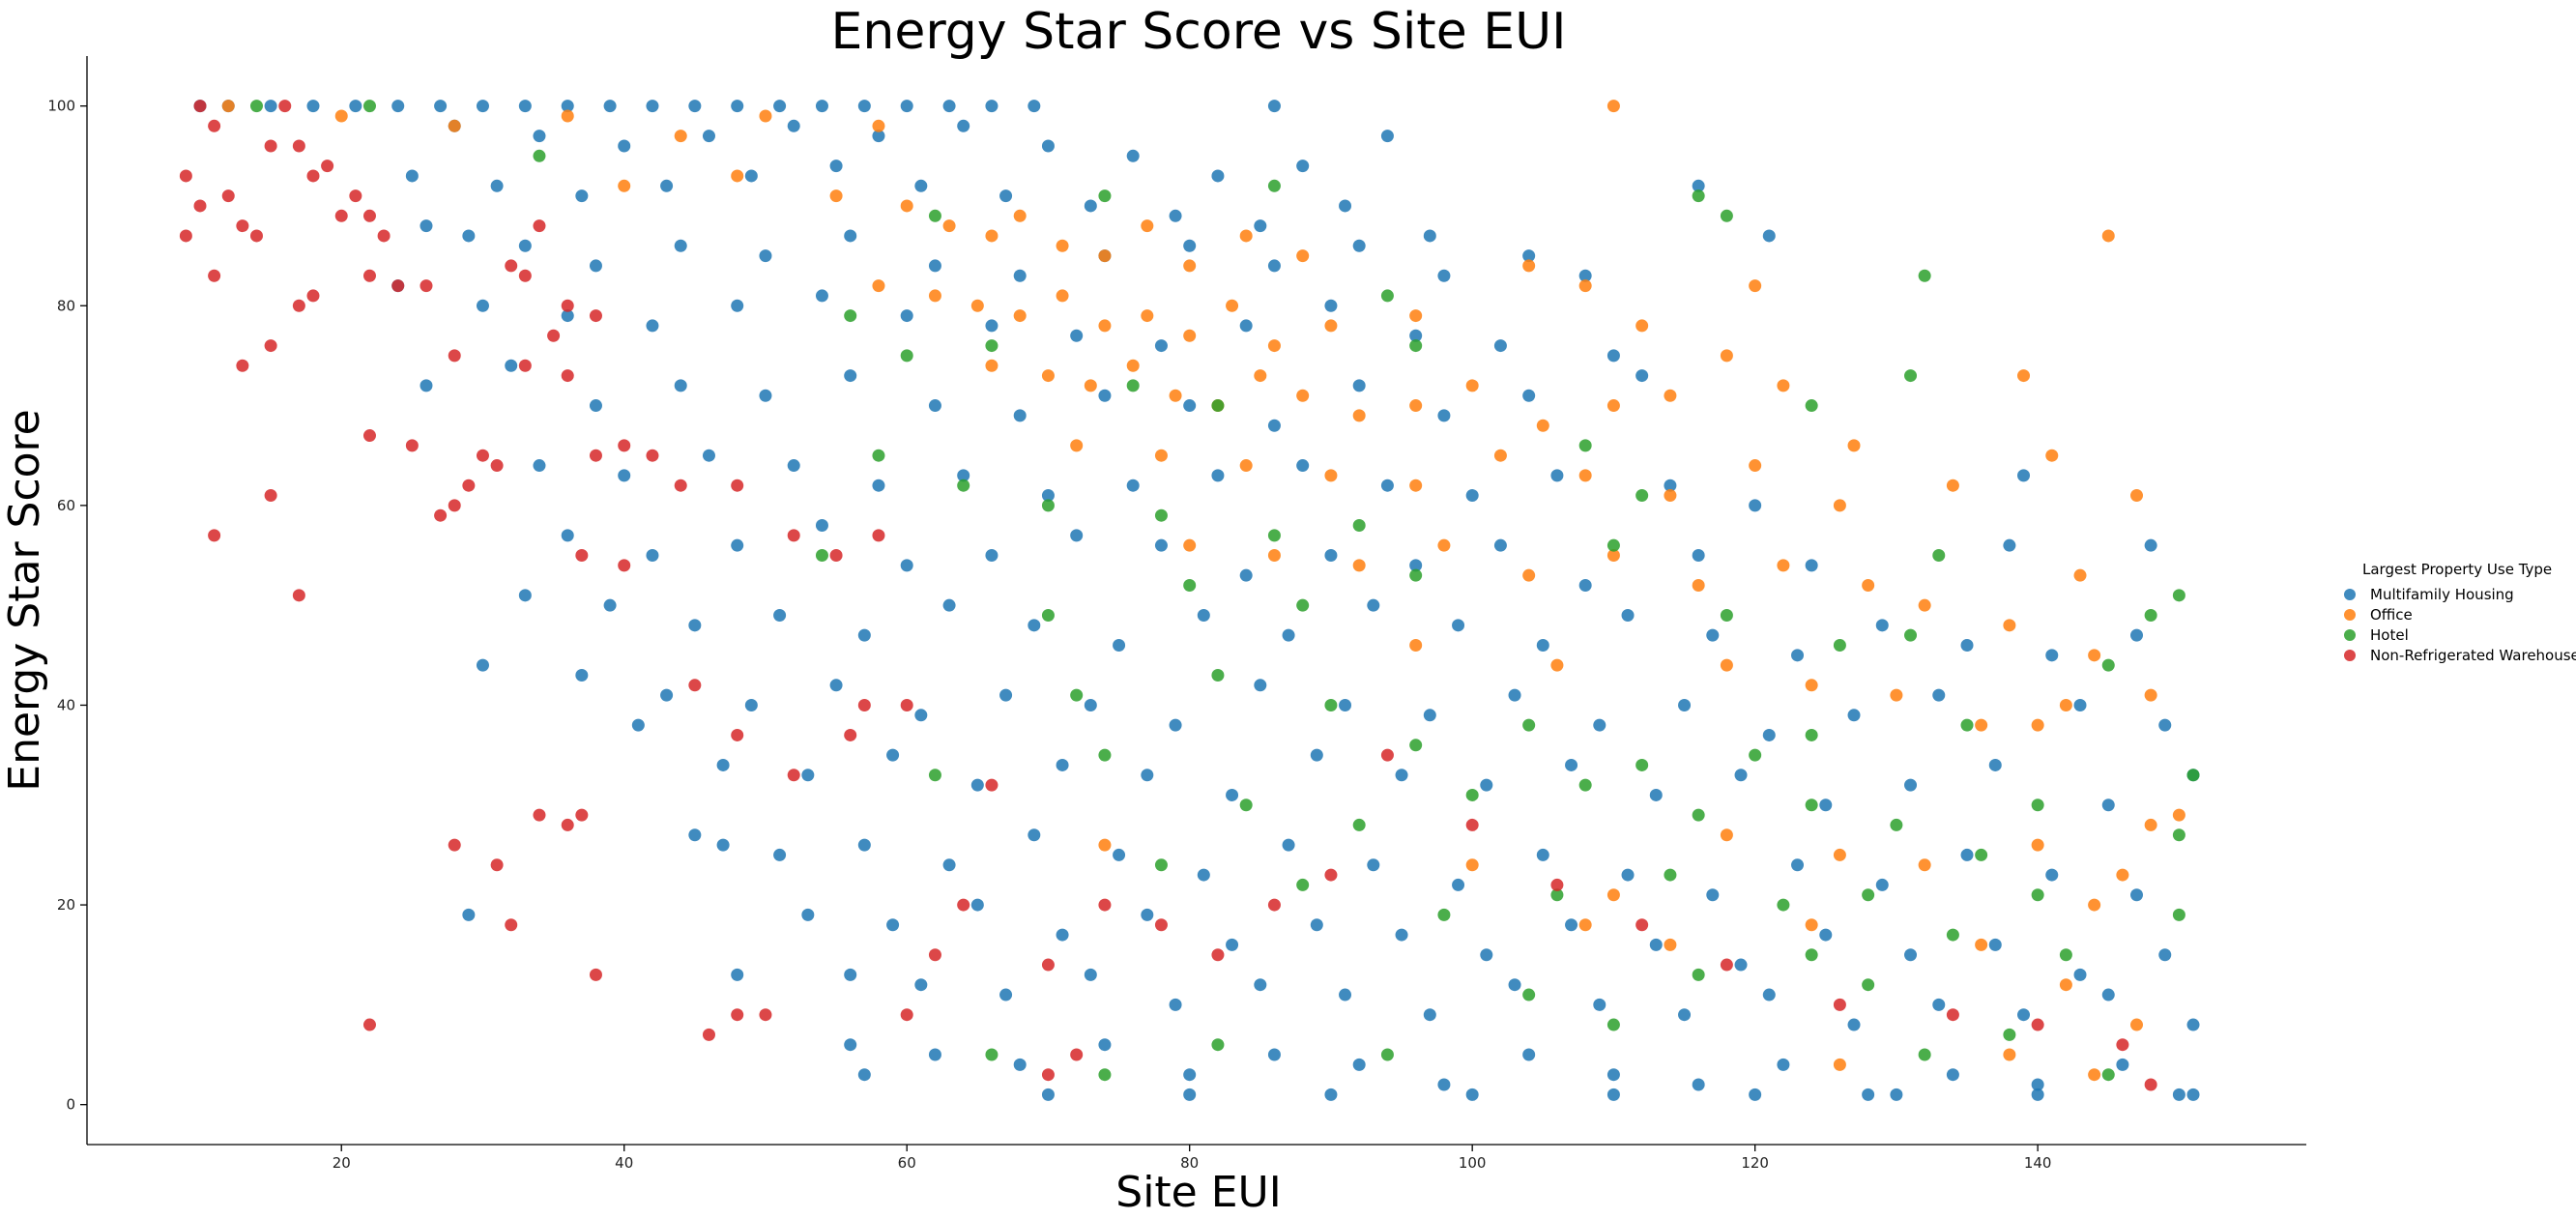  Describe the element at coordinates (2389, 635) in the screenshot. I see `legend-label: Hotel` at that location.